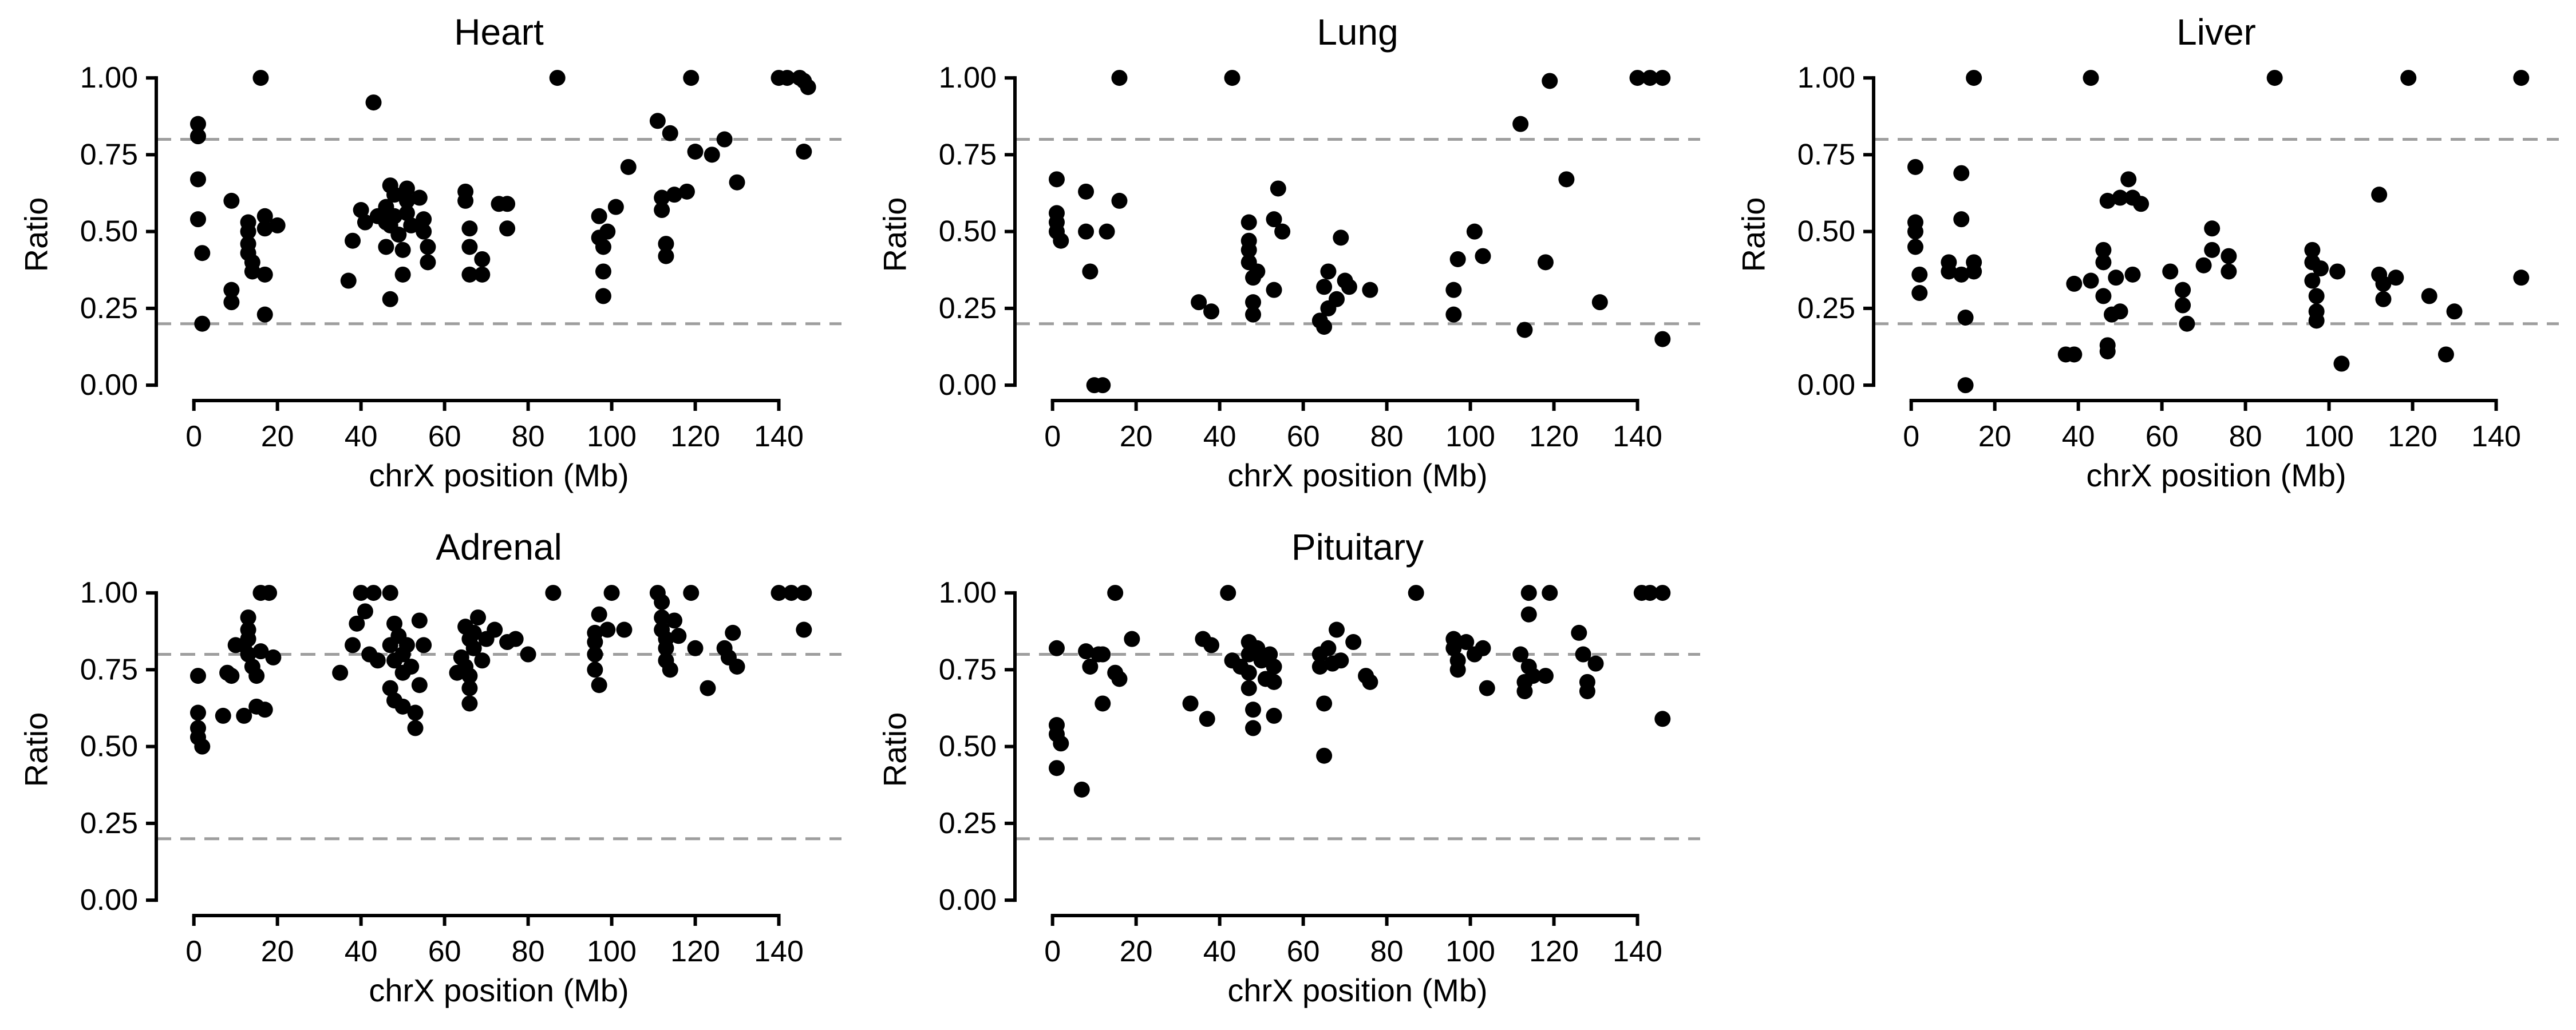 This screenshot has height=1030, width=2576. Describe the element at coordinates (1754, 234) in the screenshot. I see `y-axis-label: Ratio` at that location.